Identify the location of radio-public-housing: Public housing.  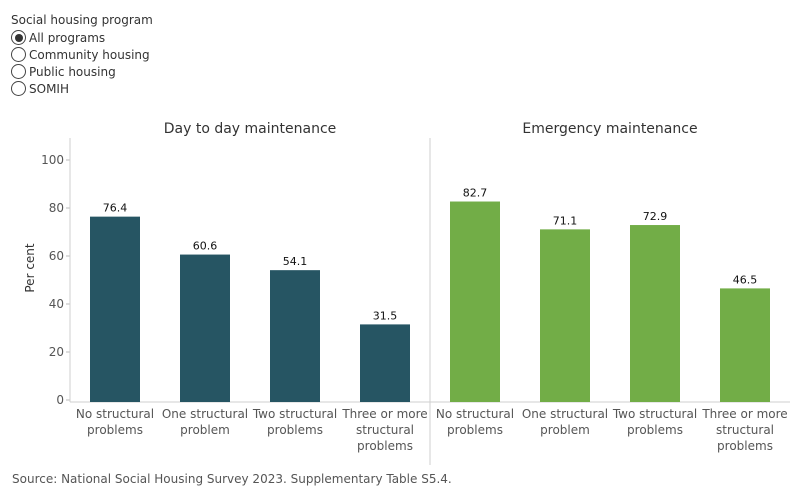
(82, 71).